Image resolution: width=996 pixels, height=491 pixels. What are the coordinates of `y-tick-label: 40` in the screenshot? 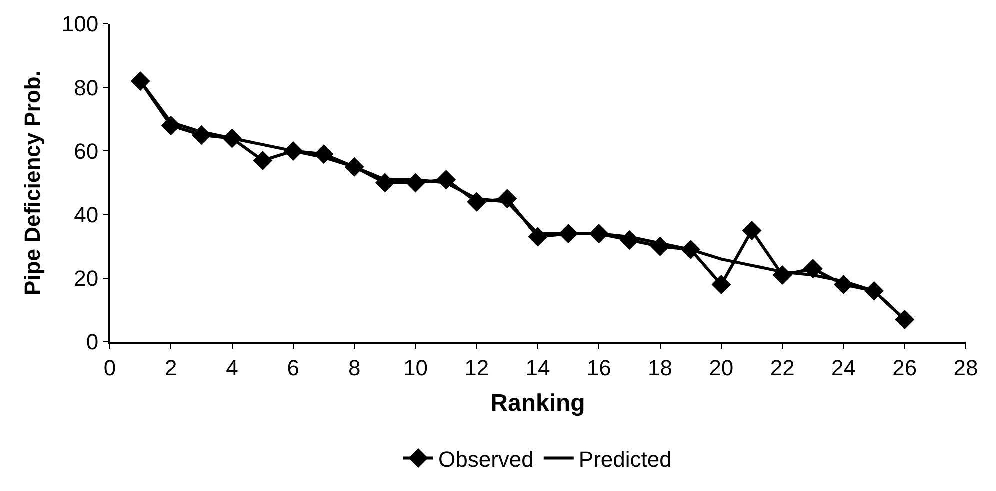 It's located at (86, 215).